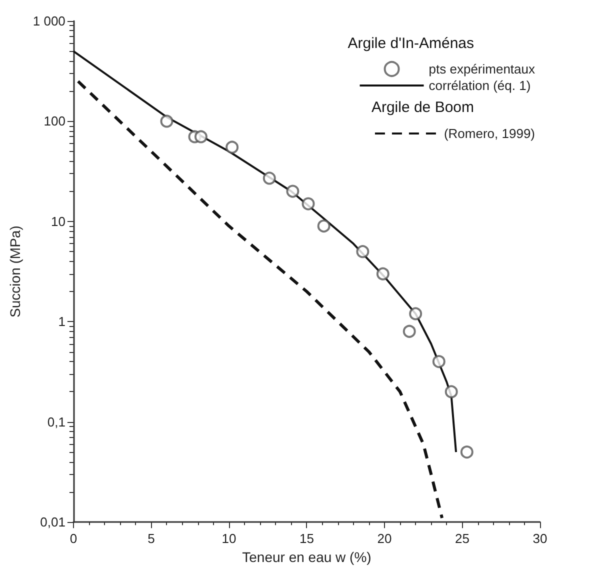  What do you see at coordinates (422, 107) in the screenshot?
I see `annotation: Argile de Boom` at bounding box center [422, 107].